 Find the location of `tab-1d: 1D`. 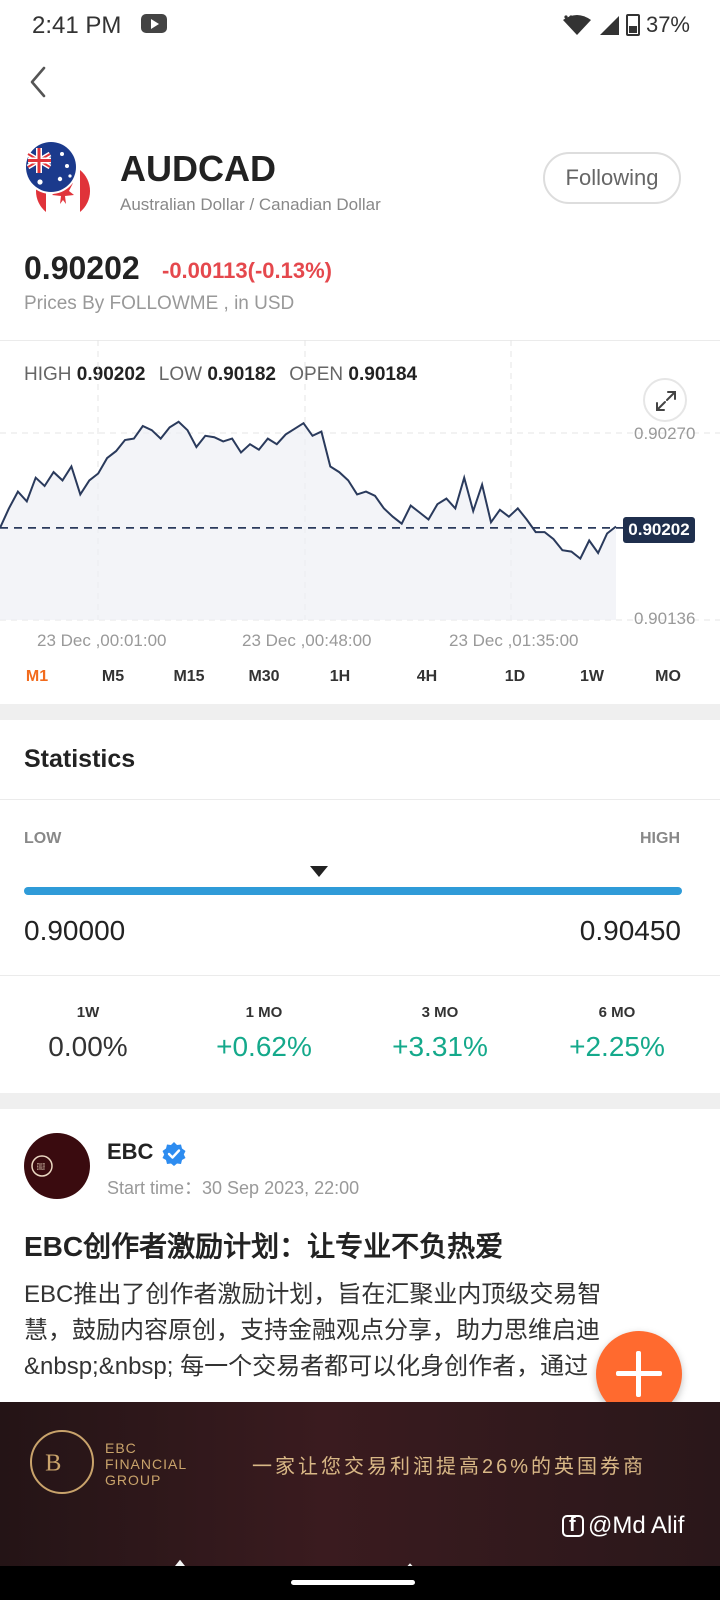

tab-1d: 1D is located at coordinates (515, 676).